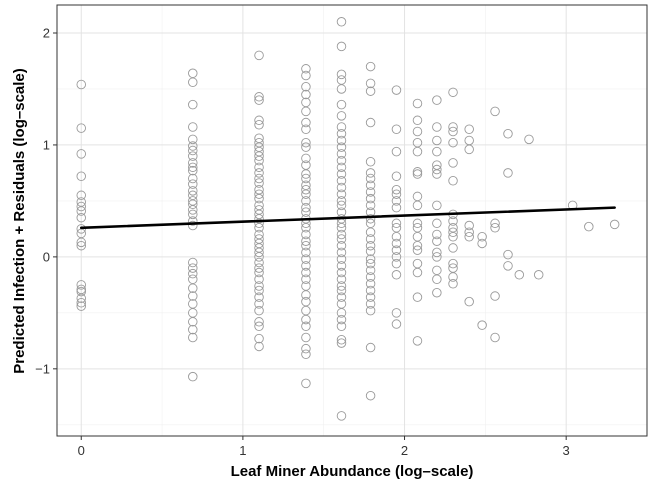  I want to click on x-tick-label: 2, so click(404, 450).